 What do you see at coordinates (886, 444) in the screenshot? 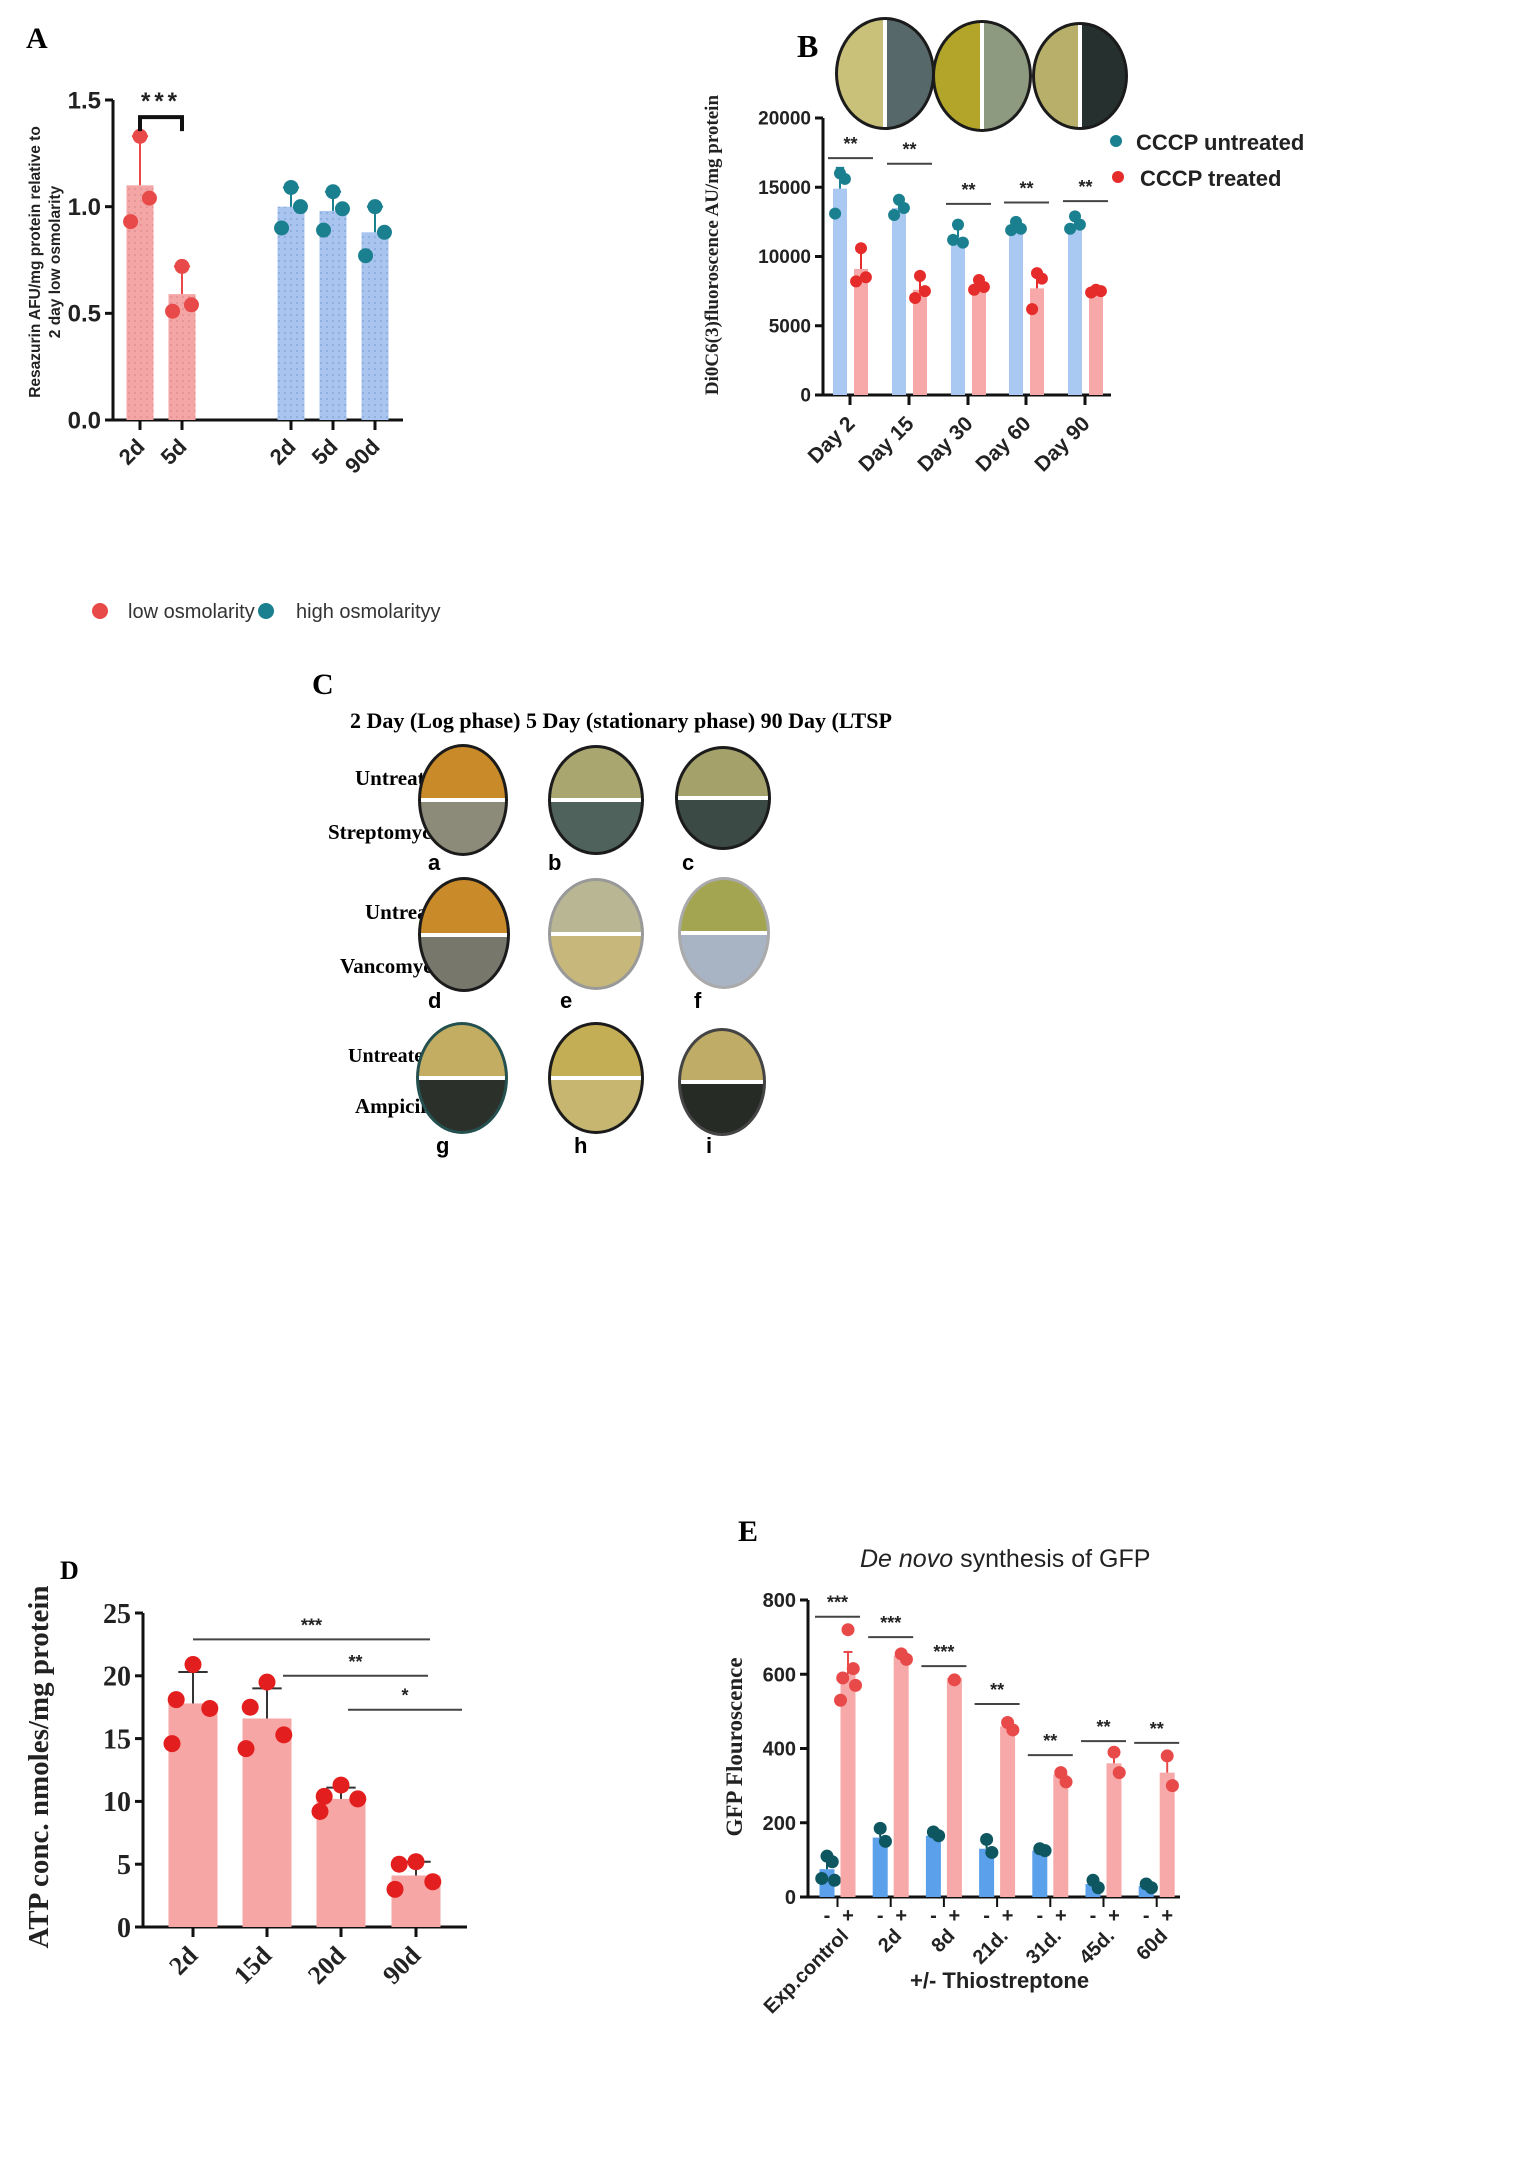
I see `b-x-category-label: Day 15` at bounding box center [886, 444].